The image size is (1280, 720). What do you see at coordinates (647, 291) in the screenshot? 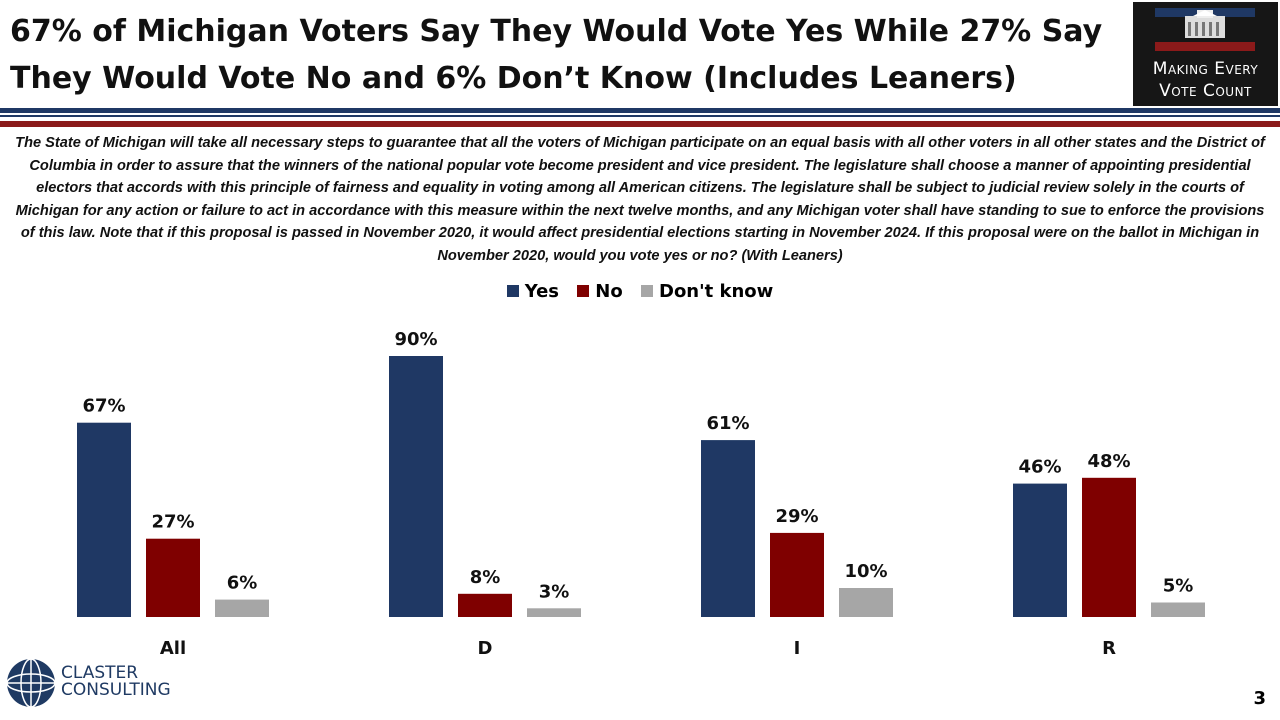
I see `legend-swatch-dont-know` at bounding box center [647, 291].